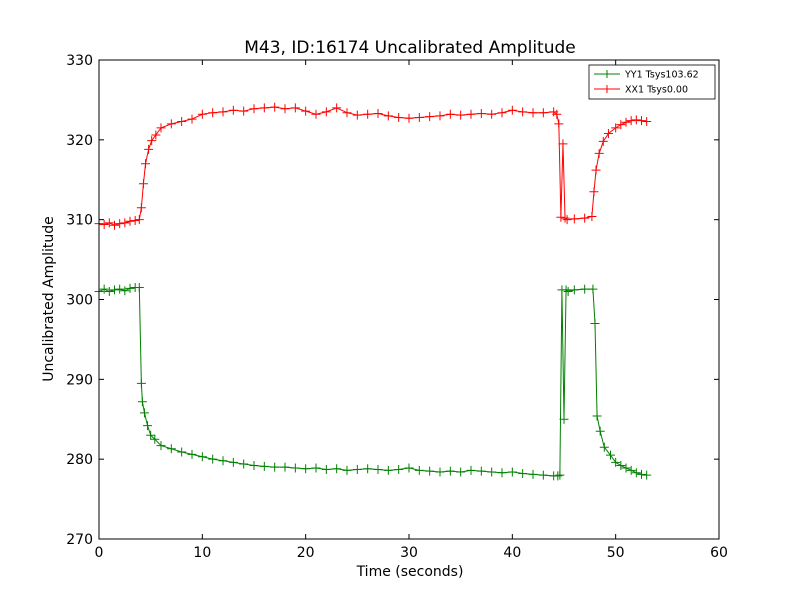 The image size is (800, 600). What do you see at coordinates (49, 299) in the screenshot?
I see `y-axis-title: Uncalibrated Amplitude` at bounding box center [49, 299].